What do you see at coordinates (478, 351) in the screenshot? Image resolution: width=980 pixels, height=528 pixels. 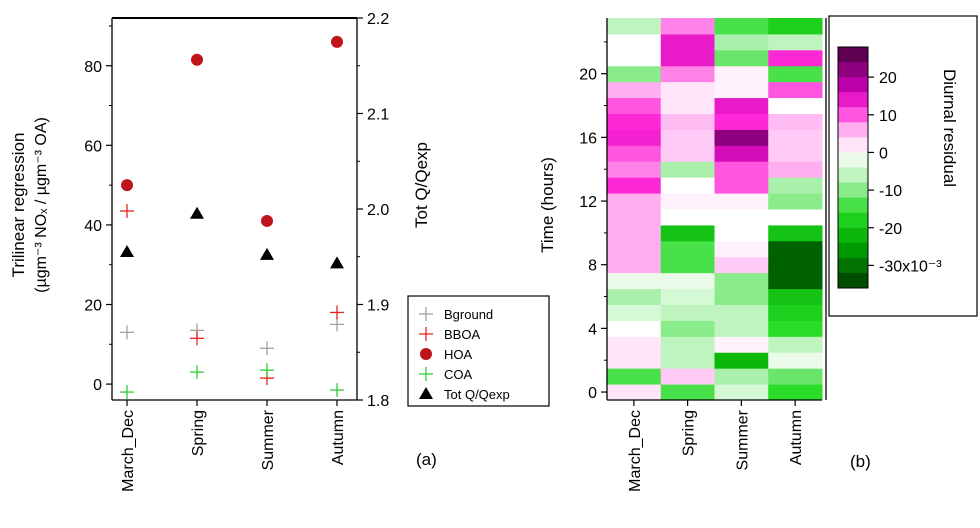 I see `legend: Bground BBOA HOA COA Tot Q/Qexp` at bounding box center [478, 351].